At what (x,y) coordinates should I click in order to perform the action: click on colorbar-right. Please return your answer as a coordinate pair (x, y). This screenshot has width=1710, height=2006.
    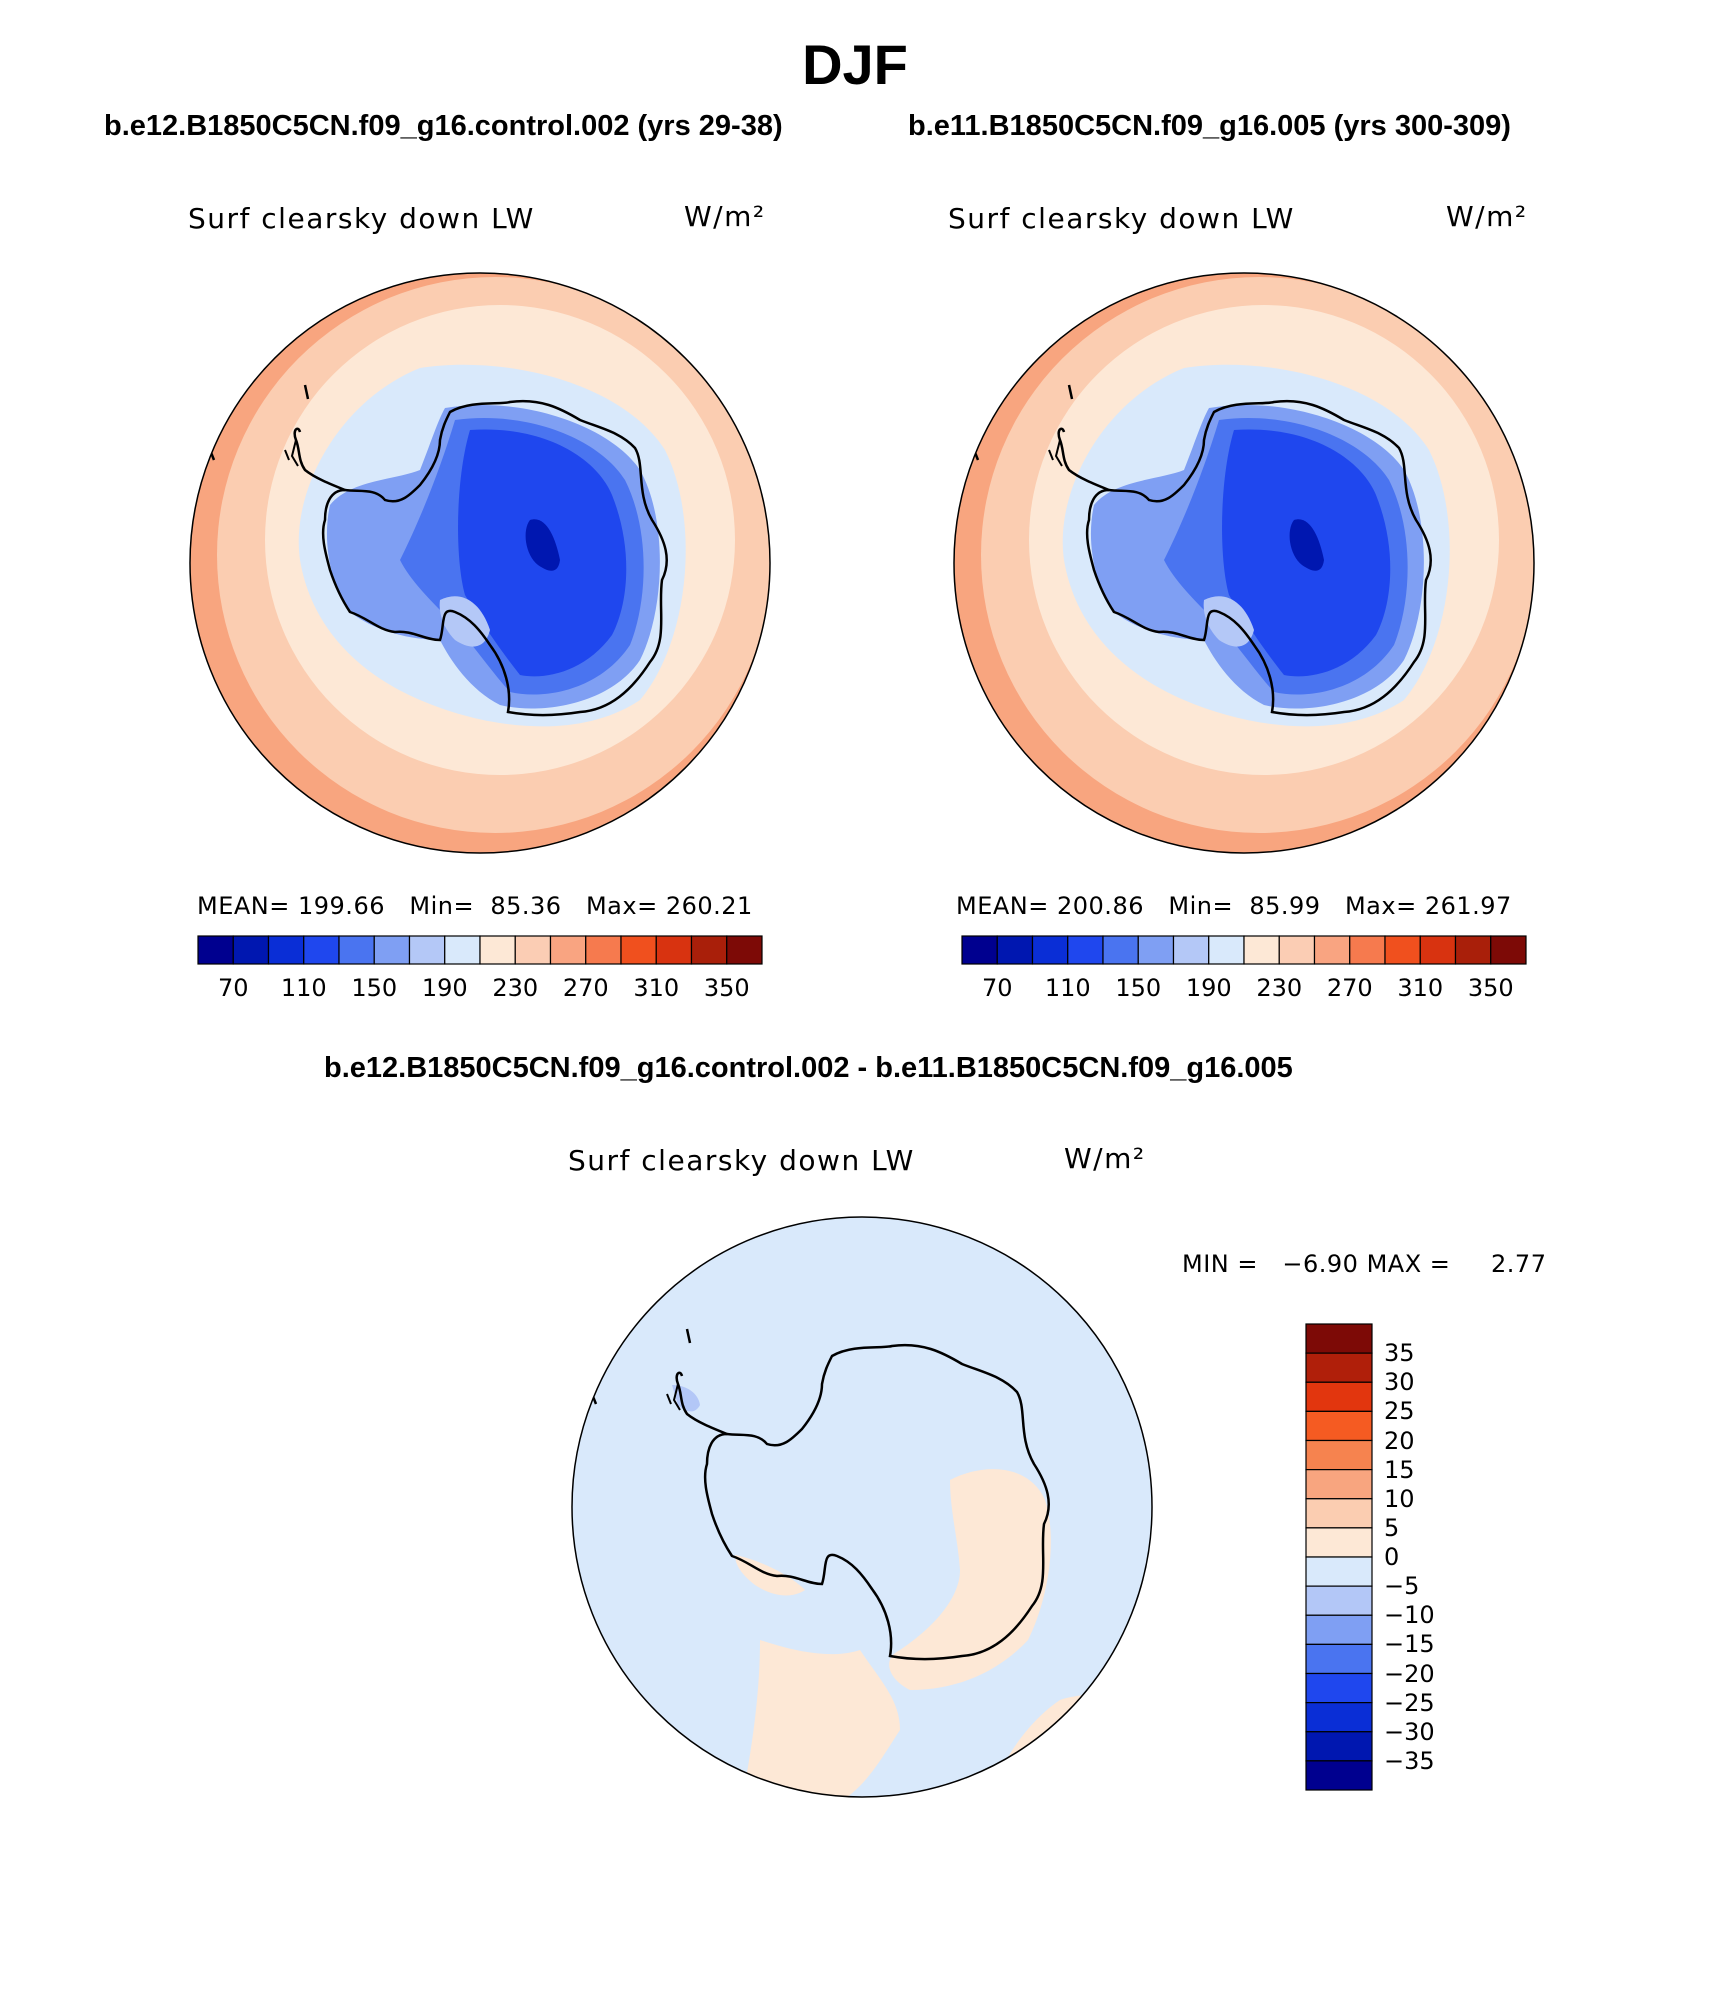
    Looking at the image, I should click on (1244, 950).